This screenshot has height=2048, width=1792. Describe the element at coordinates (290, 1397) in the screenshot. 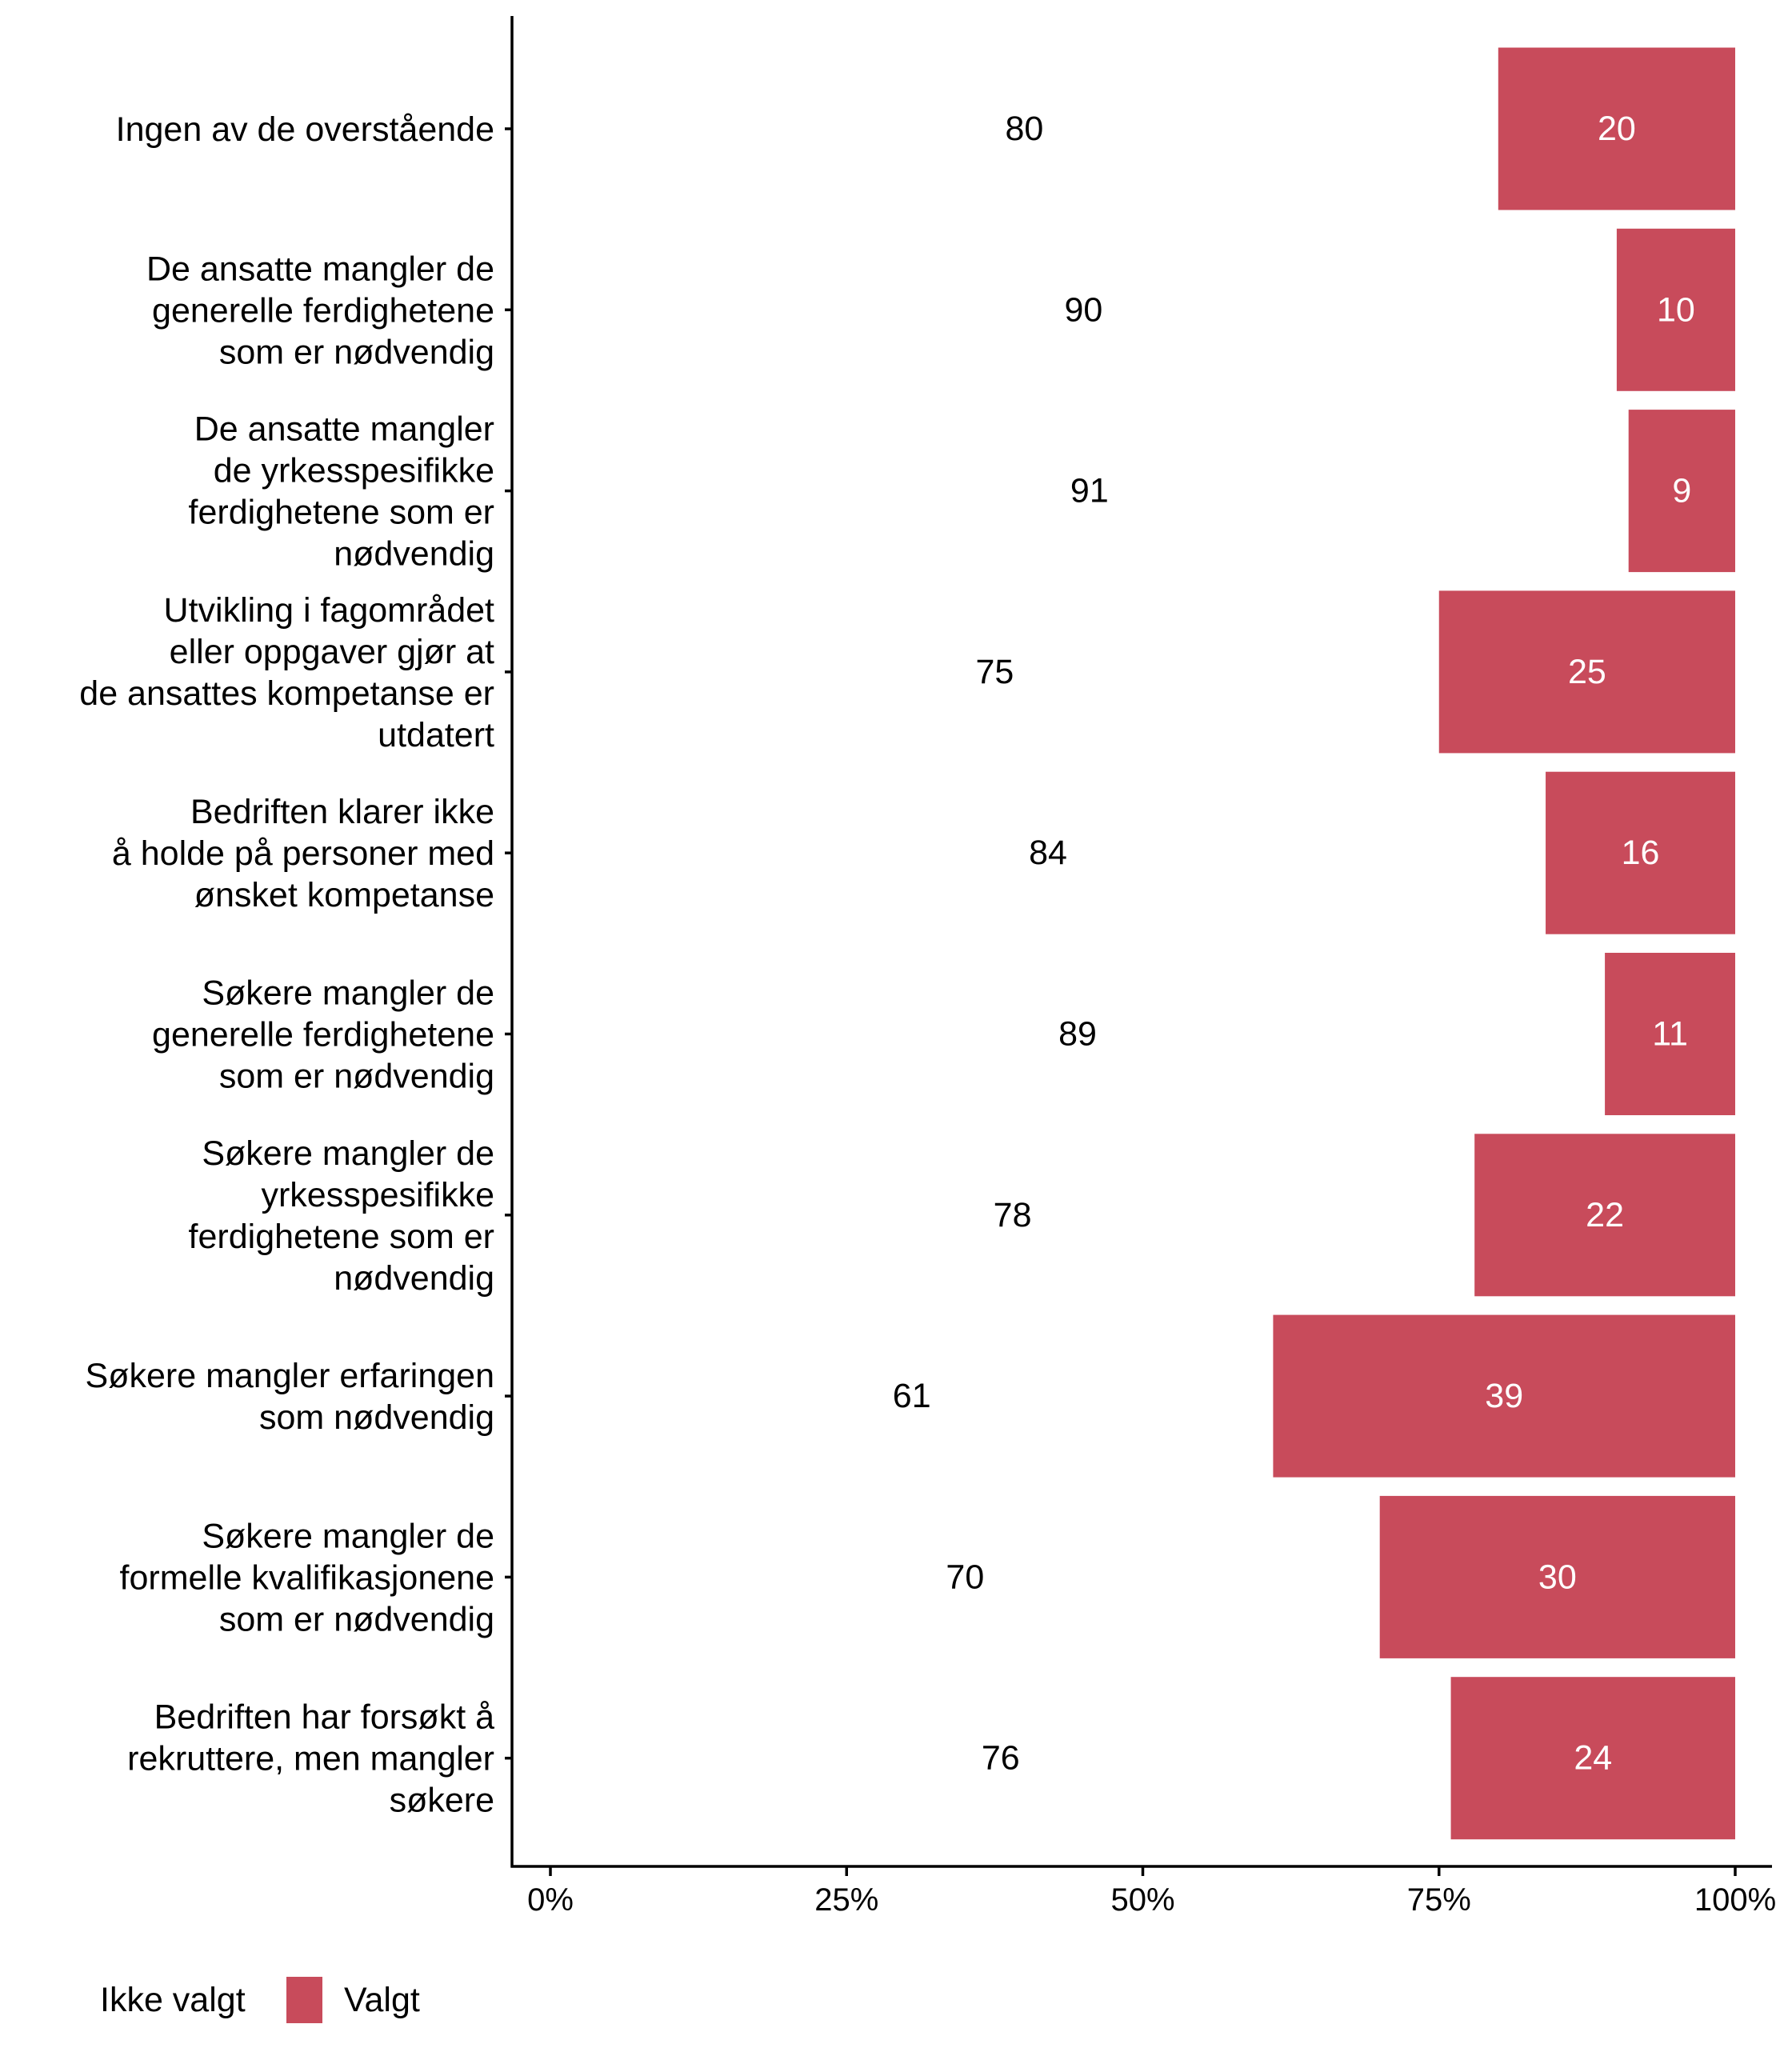

I see `y-category-label: Søkere mangler erfaringen som nødvendig` at that location.